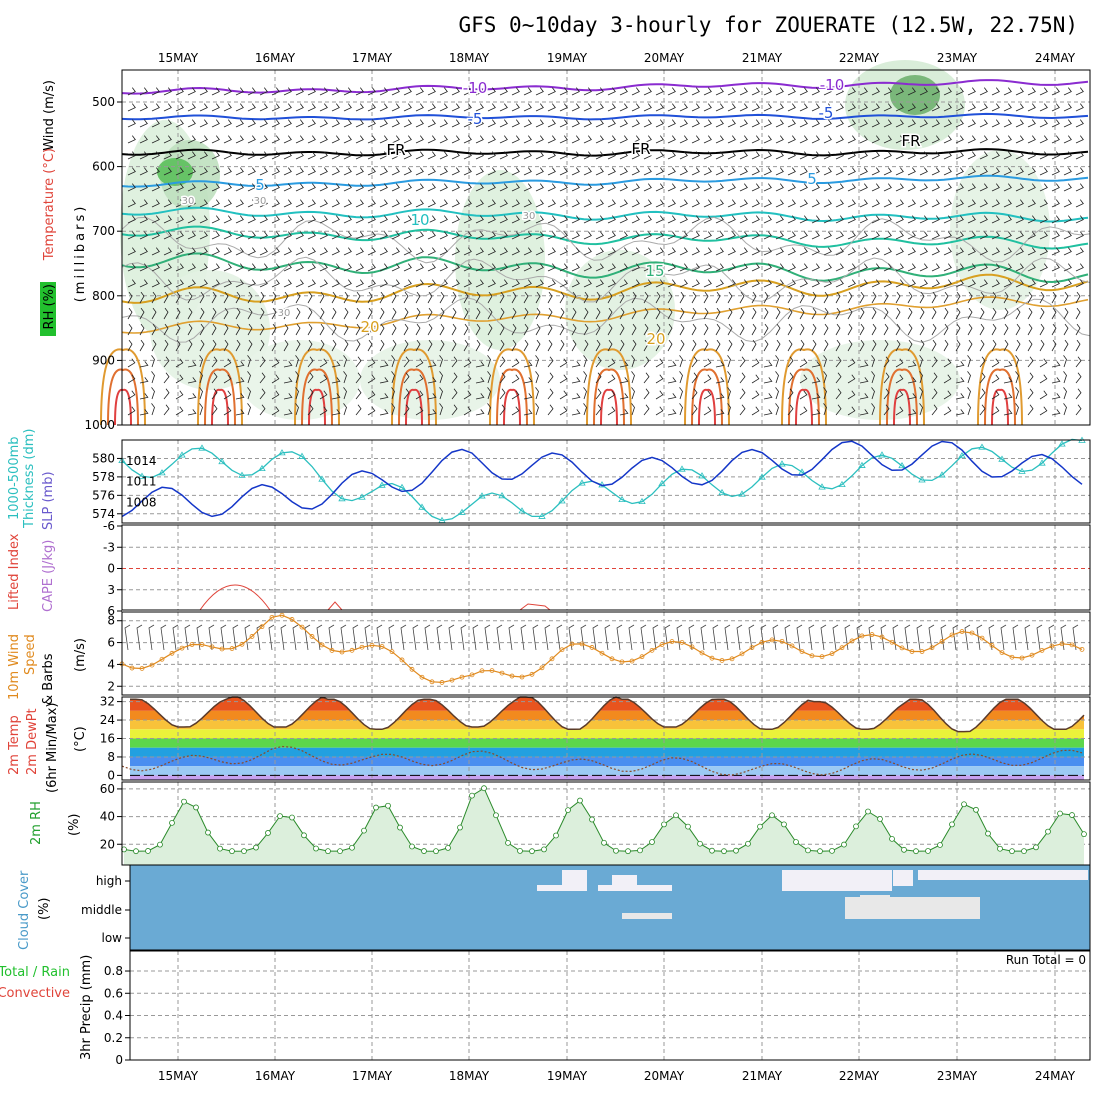 The width and height of the screenshot is (1100, 1100). I want to click on bottom-date-label: 17MAY, so click(372, 1076).